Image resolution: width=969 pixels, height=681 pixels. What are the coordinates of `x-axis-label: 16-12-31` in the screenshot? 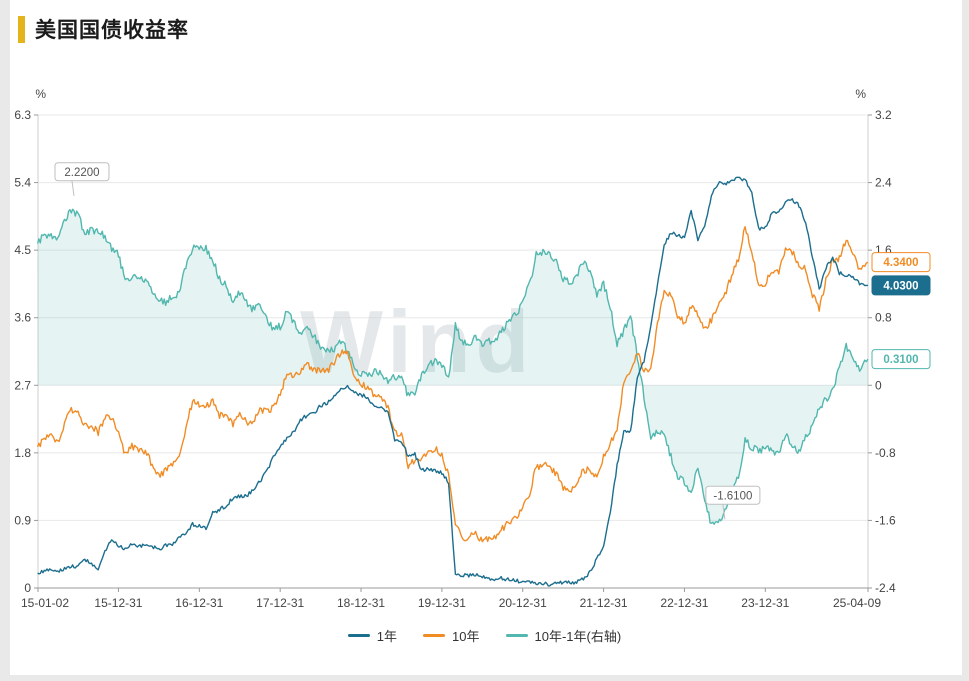 It's located at (199, 603).